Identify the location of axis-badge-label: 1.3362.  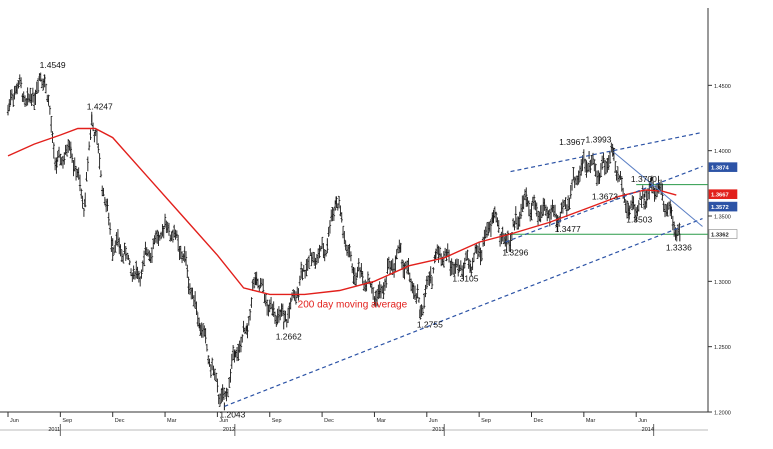
(720, 236).